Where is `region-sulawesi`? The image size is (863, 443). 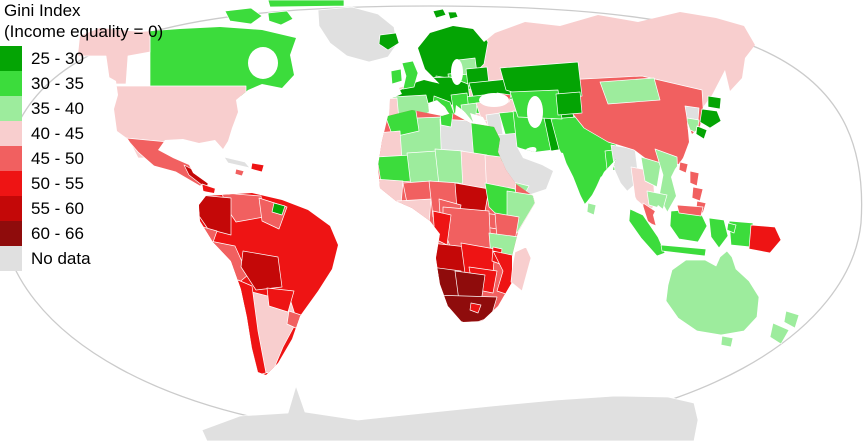 region-sulawesi is located at coordinates (718, 233).